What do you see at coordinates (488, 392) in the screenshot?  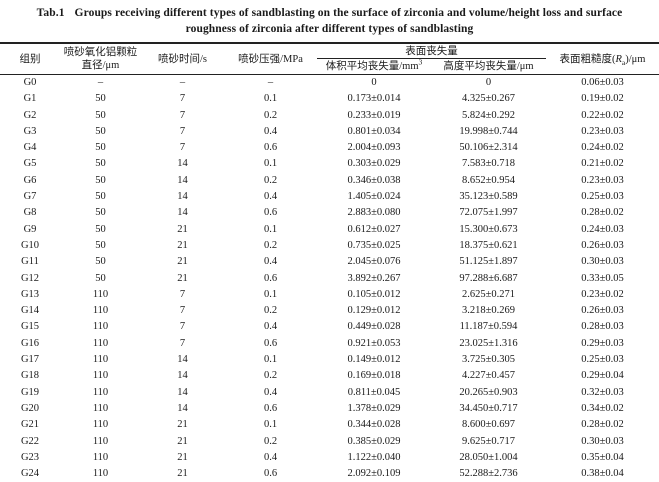 I see `cell-height-loss: 20.265±0.903` at bounding box center [488, 392].